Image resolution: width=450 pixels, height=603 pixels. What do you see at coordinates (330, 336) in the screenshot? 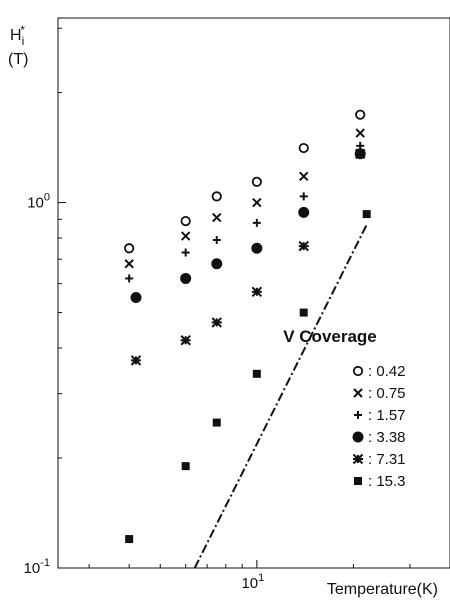
I see `legend-title: V Coverage` at bounding box center [330, 336].